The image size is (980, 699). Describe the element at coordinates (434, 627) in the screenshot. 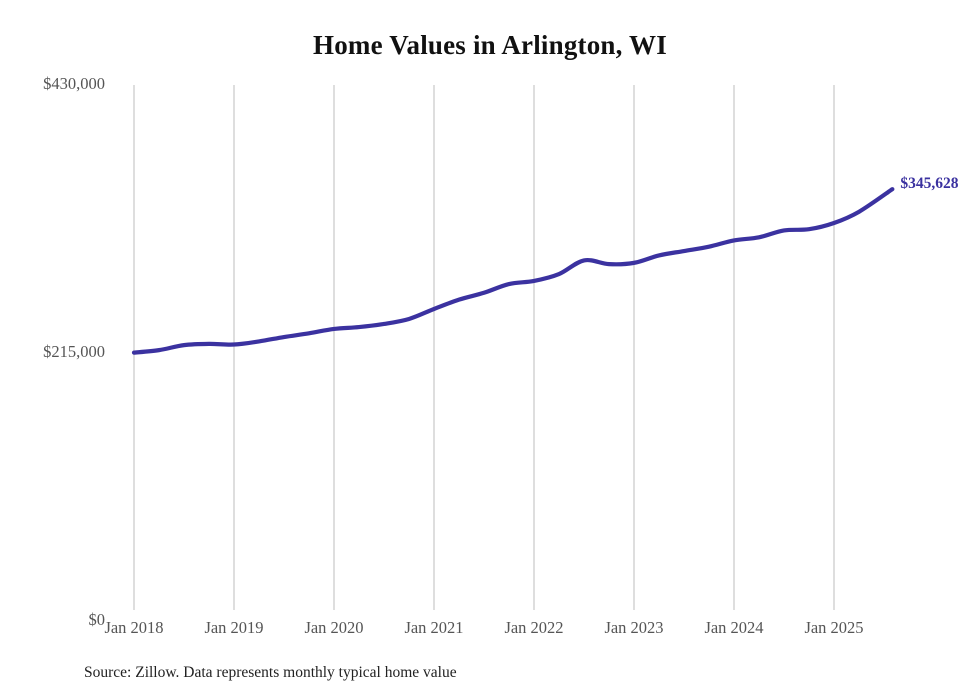

I see `x-axis-tick-label-2021: Jan 2021` at that location.